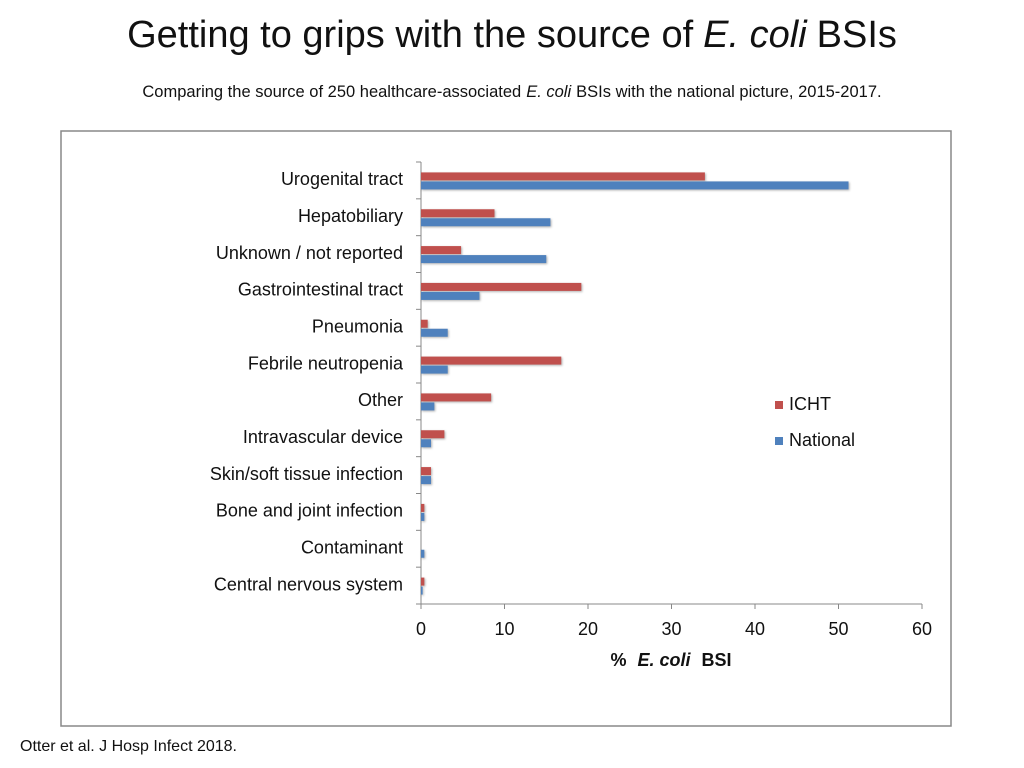 This screenshot has width=1024, height=768. What do you see at coordinates (671, 629) in the screenshot?
I see `x-tick-label: 30` at bounding box center [671, 629].